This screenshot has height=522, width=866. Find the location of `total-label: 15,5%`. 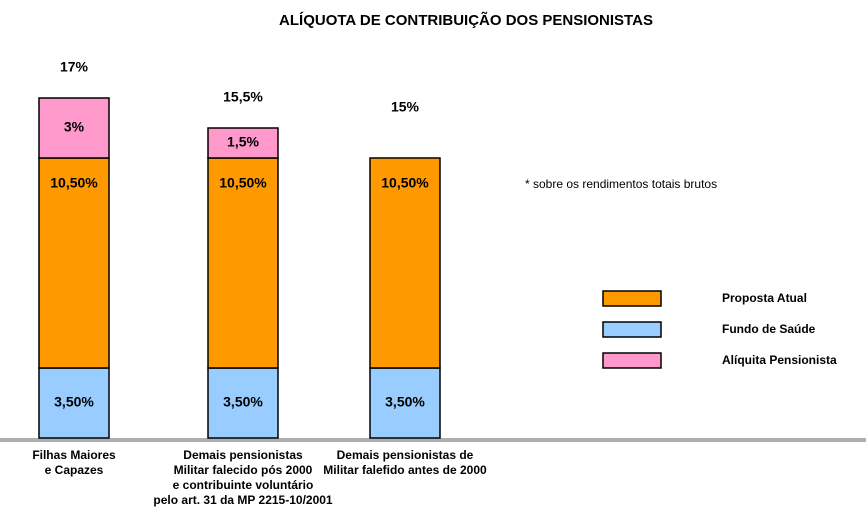

total-label: 15,5% is located at coordinates (243, 97).